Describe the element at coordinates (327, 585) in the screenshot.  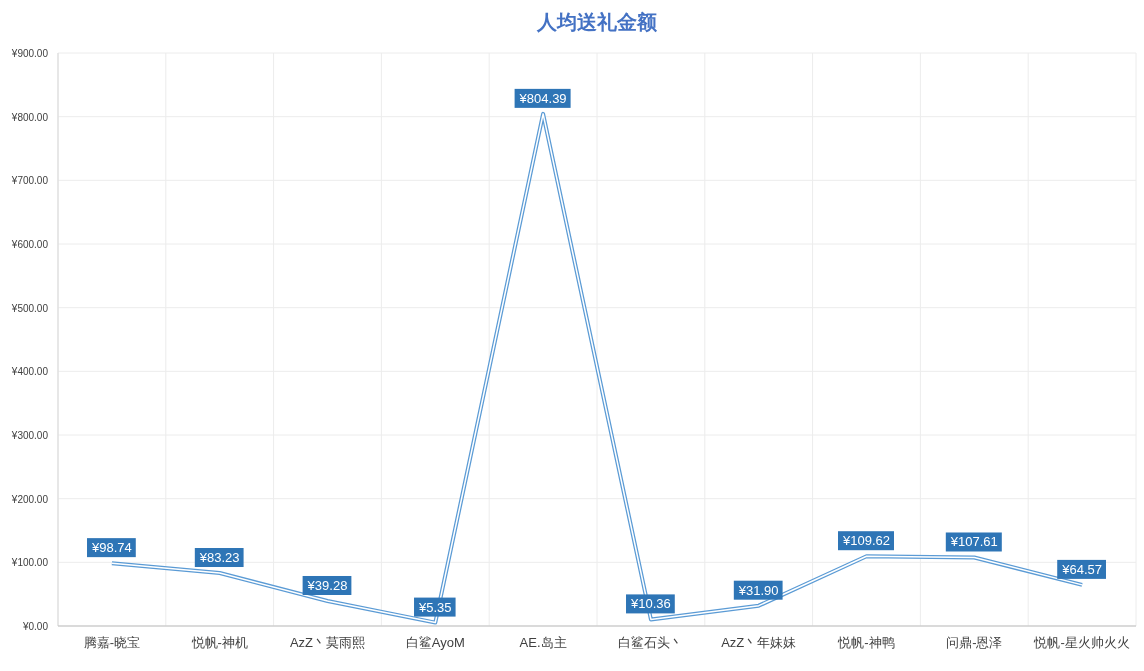
I see `data-label: ¥39.28` at that location.